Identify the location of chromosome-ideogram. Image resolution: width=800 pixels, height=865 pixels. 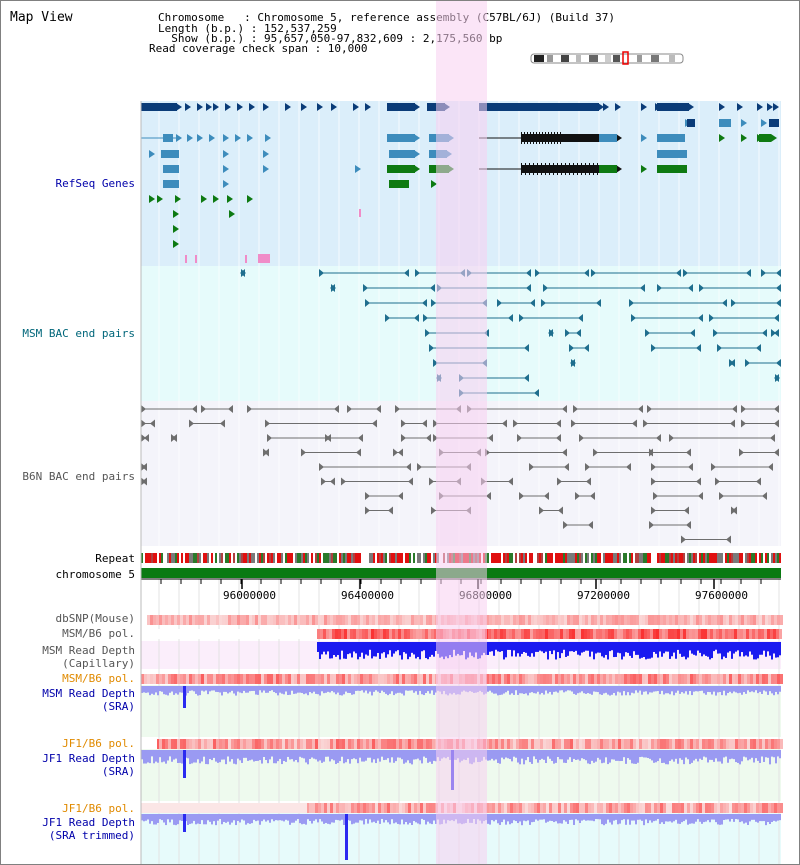
(607, 58).